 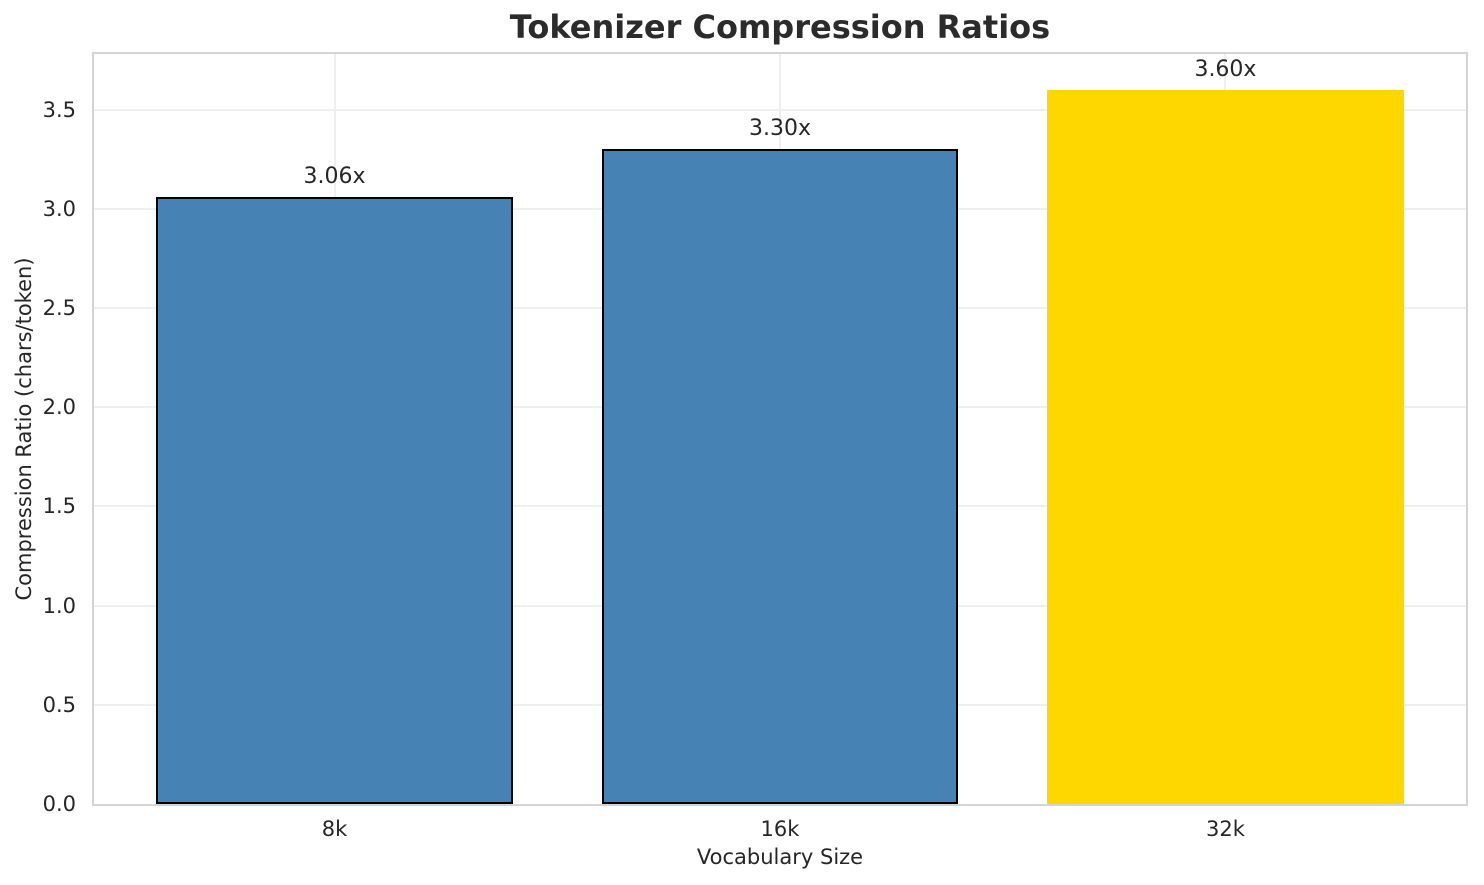 What do you see at coordinates (334, 829) in the screenshot?
I see `x-tick-label: 8k` at bounding box center [334, 829].